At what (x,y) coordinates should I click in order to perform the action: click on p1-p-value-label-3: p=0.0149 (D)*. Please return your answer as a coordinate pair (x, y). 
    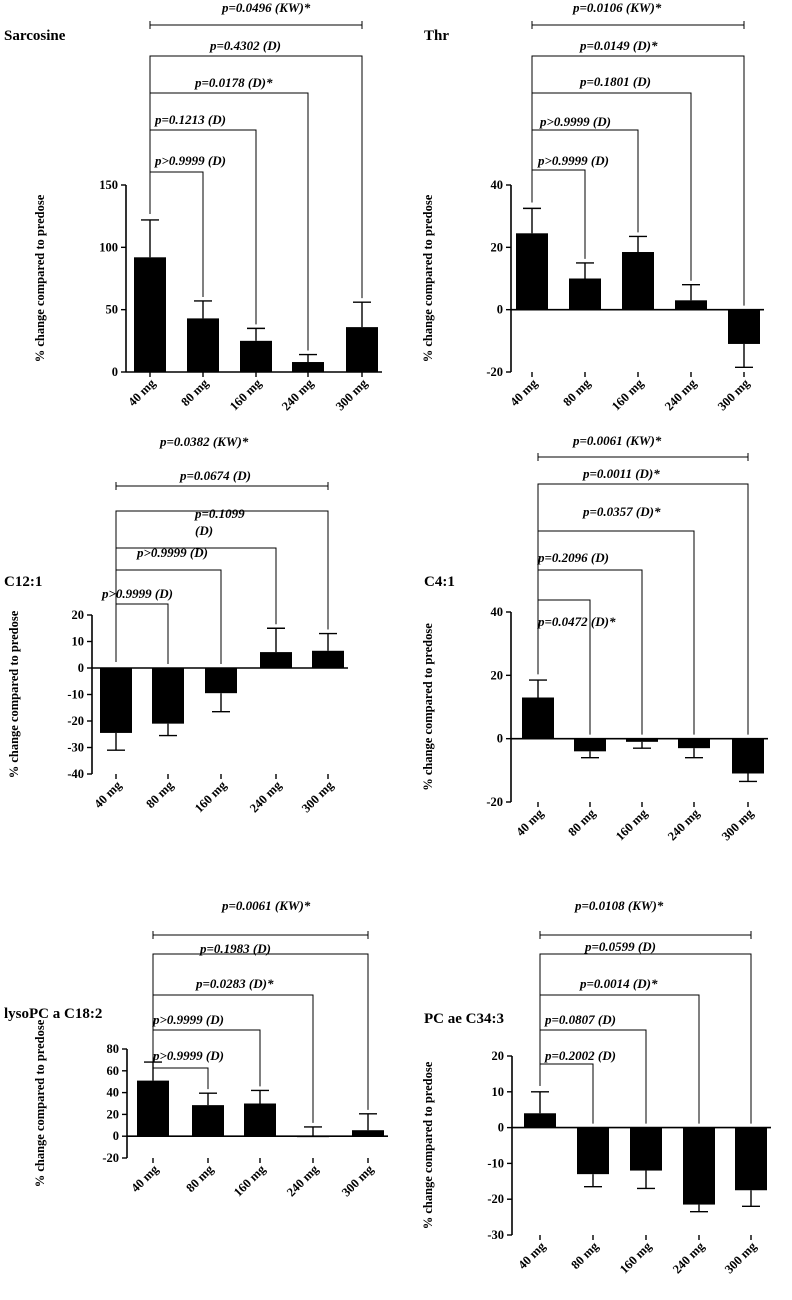
    Looking at the image, I should click on (618, 45).